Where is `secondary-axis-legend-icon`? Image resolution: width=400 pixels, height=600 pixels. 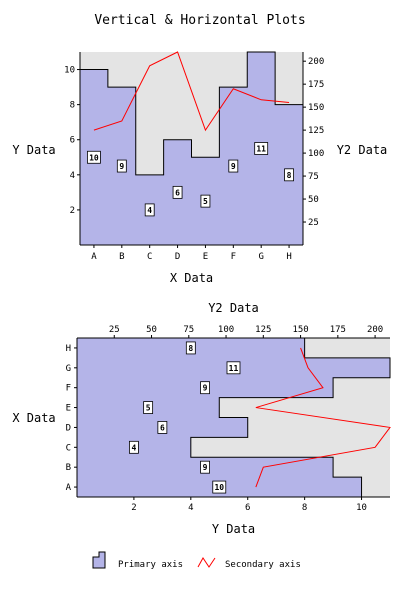
secondary-axis-legend-icon is located at coordinates (206, 562).